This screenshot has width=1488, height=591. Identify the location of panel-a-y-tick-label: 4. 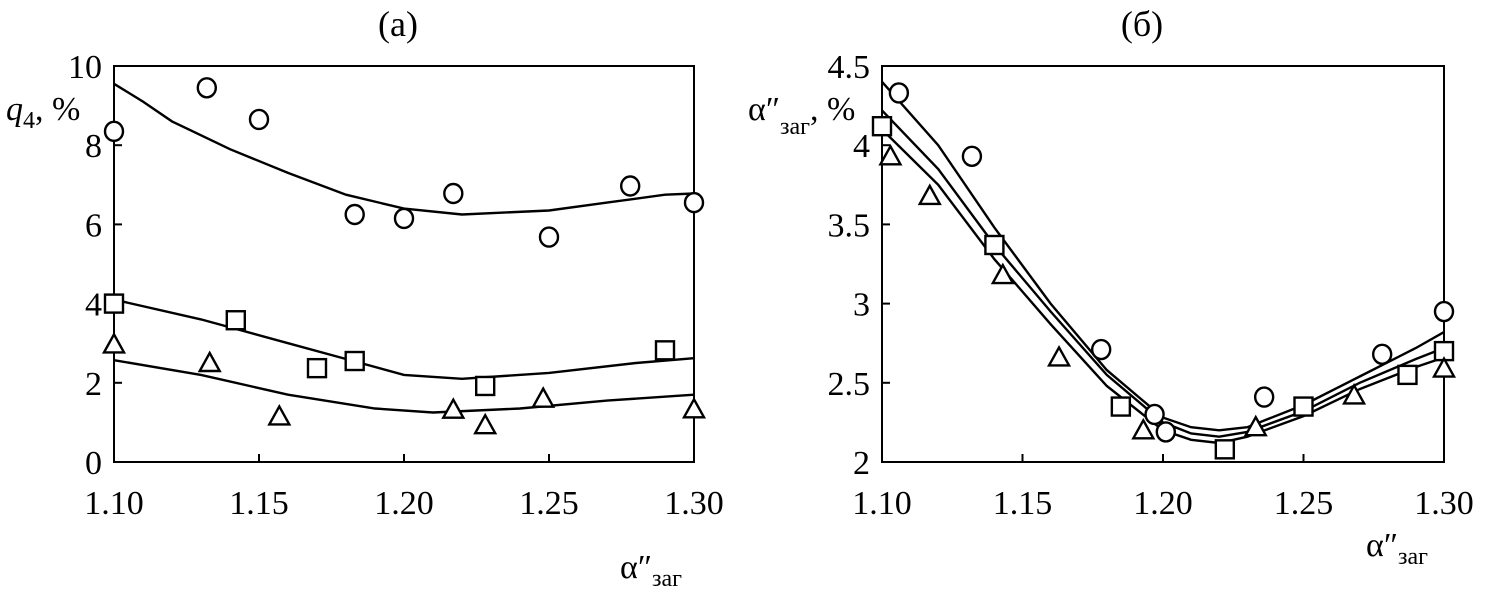
(93, 305).